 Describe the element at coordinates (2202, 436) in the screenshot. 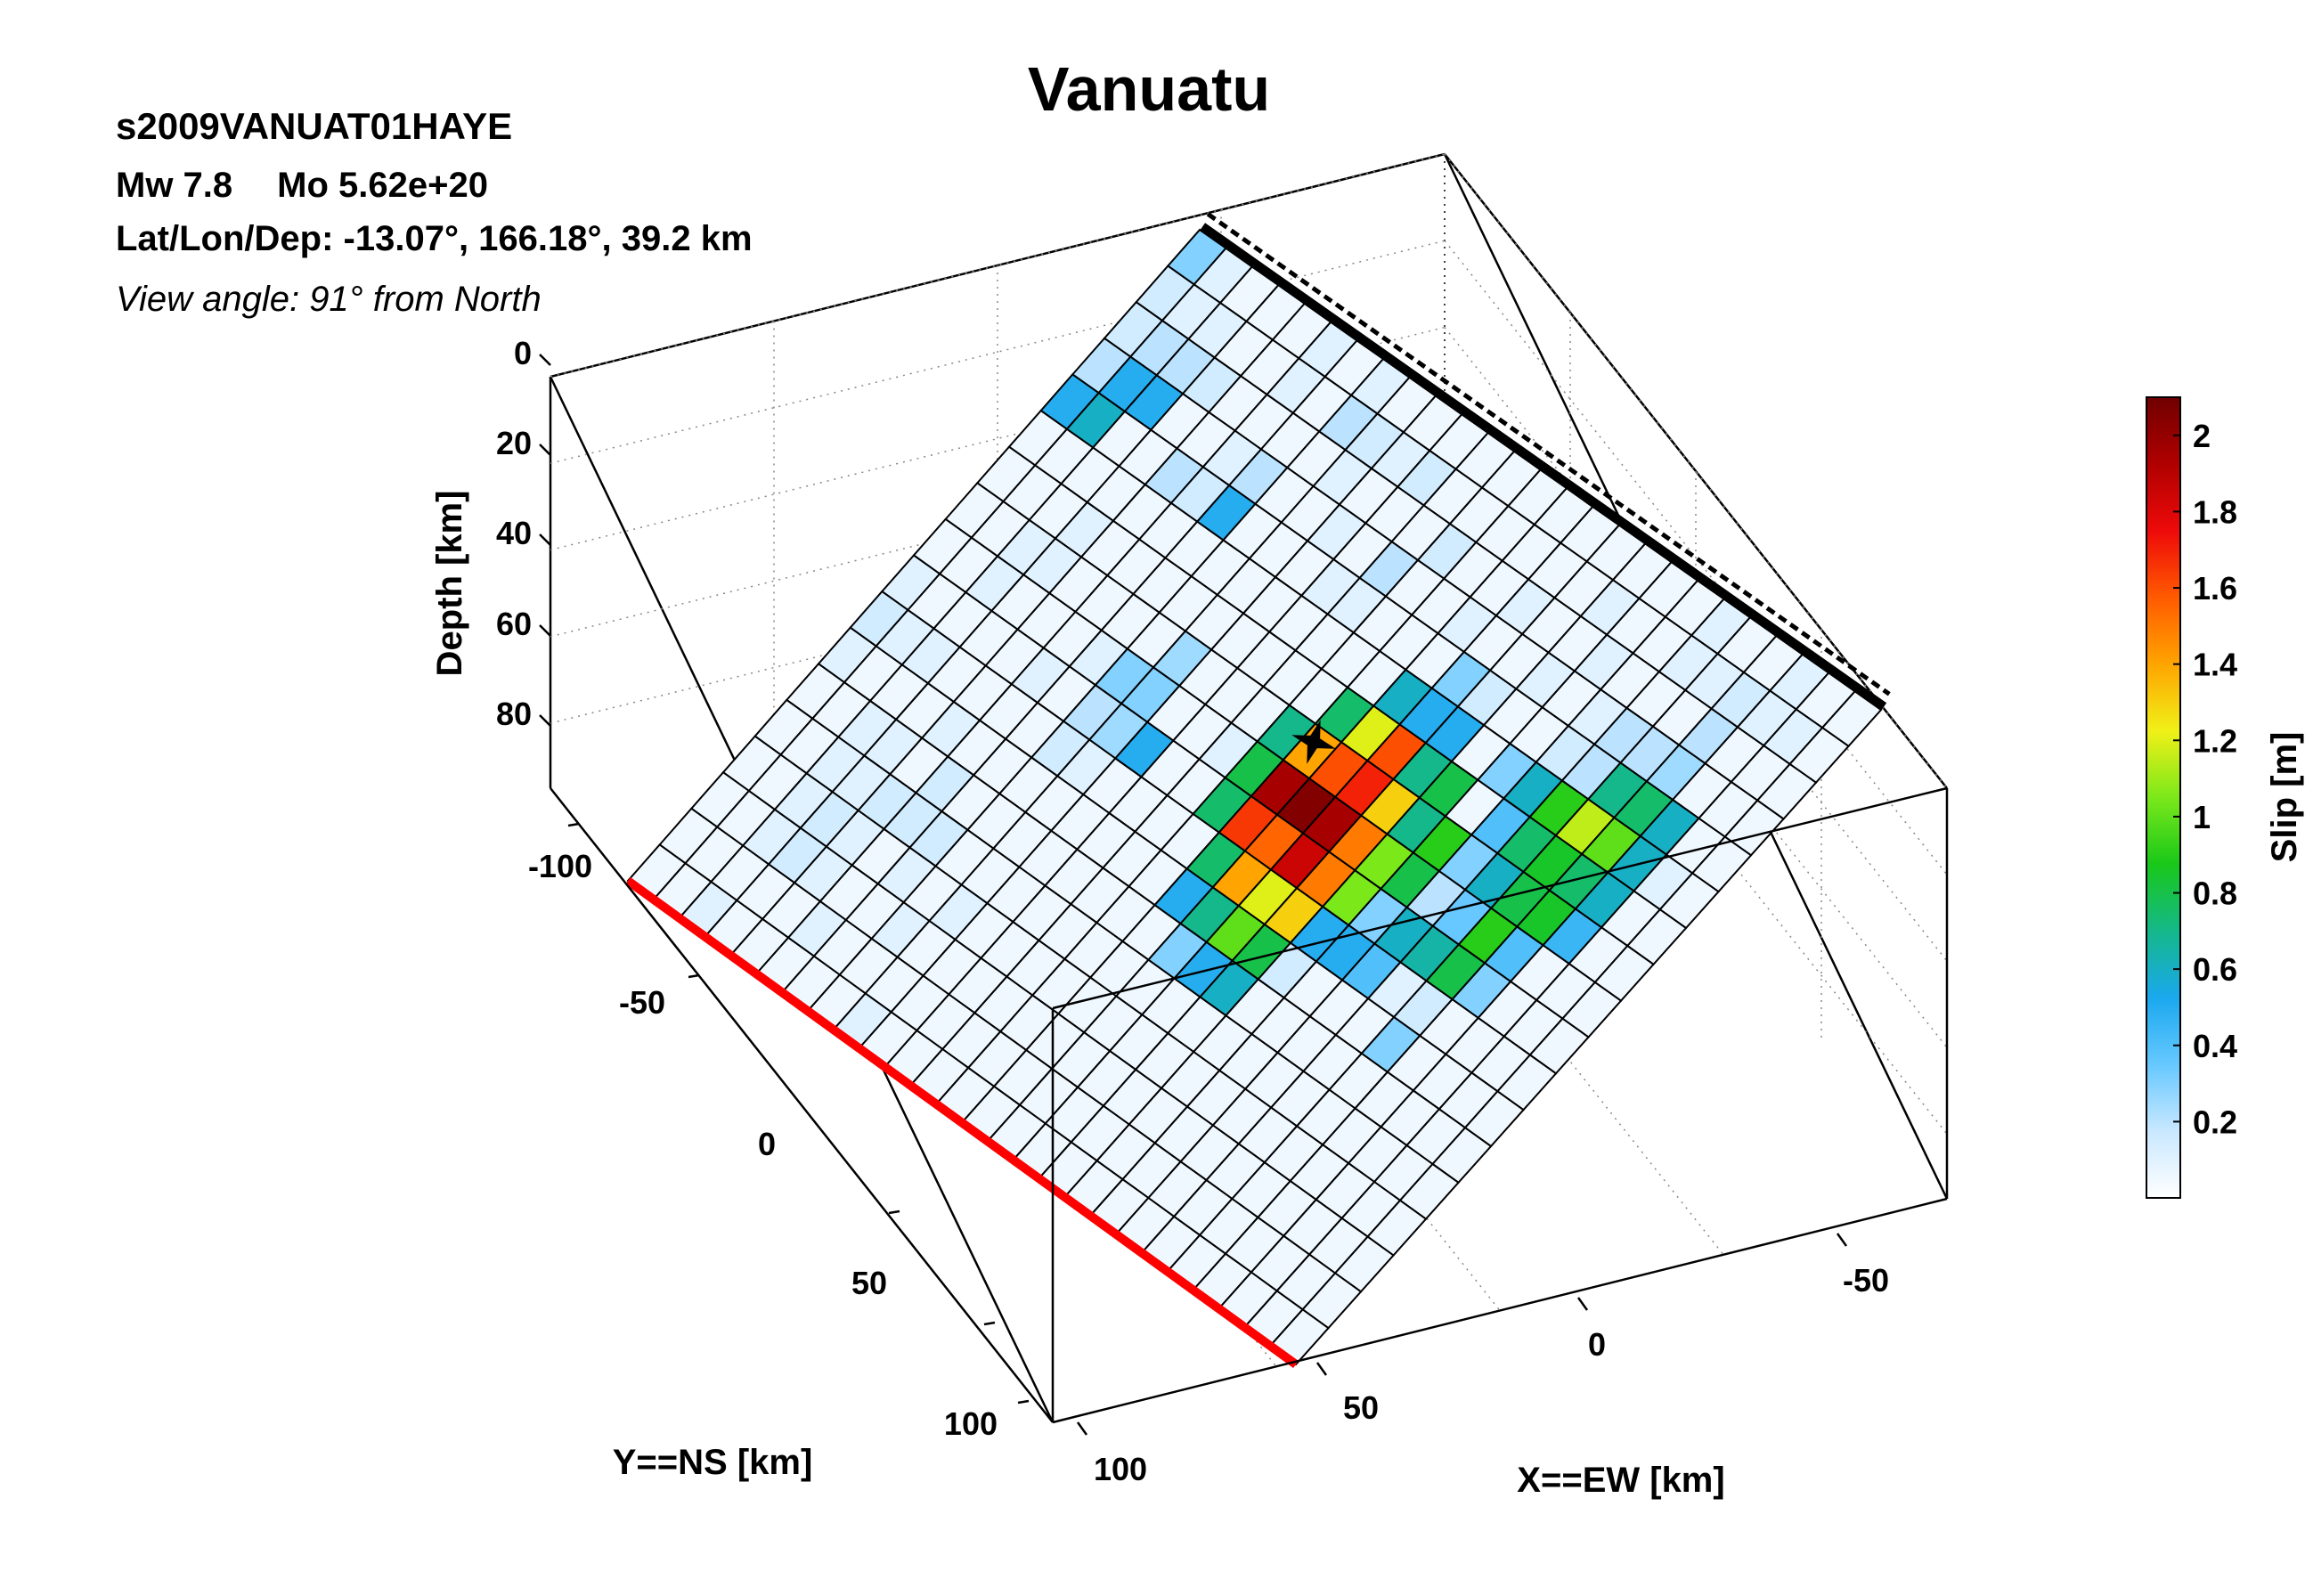

I see `colorbar-tick-label: 2` at that location.